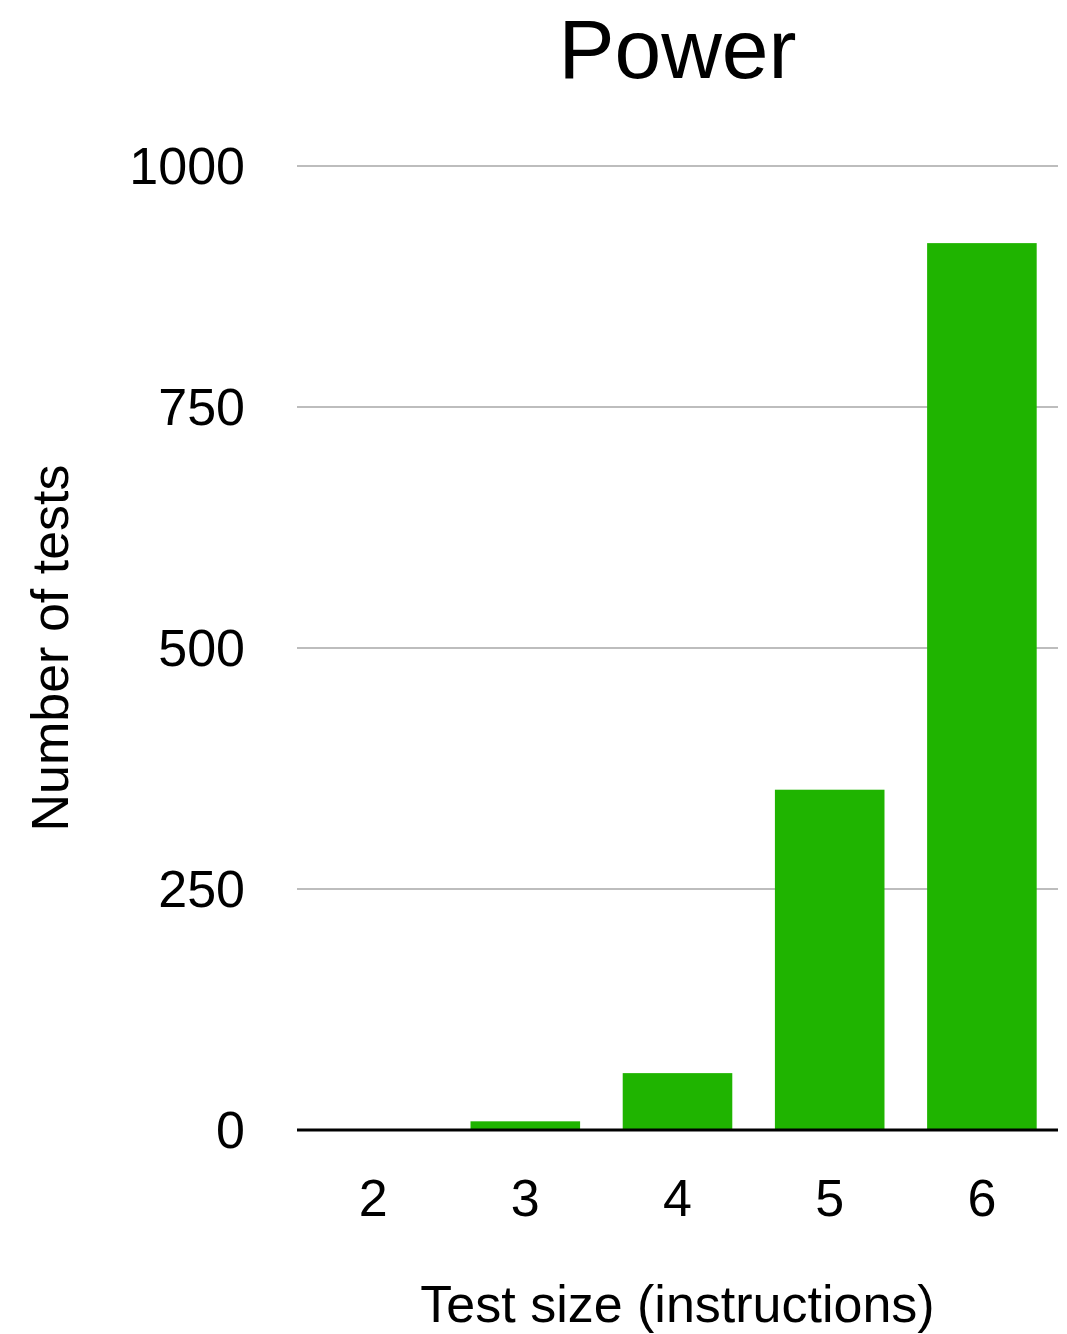 This screenshot has height=1334, width=1067. I want to click on y-tick-label: 750, so click(201, 407).